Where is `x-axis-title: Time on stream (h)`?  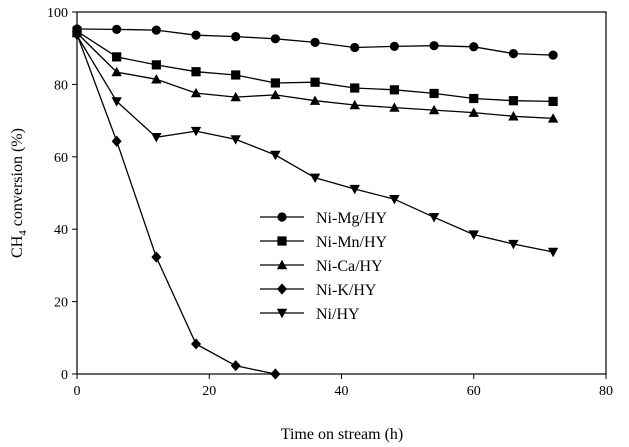 x-axis-title: Time on stream (h) is located at coordinates (342, 434).